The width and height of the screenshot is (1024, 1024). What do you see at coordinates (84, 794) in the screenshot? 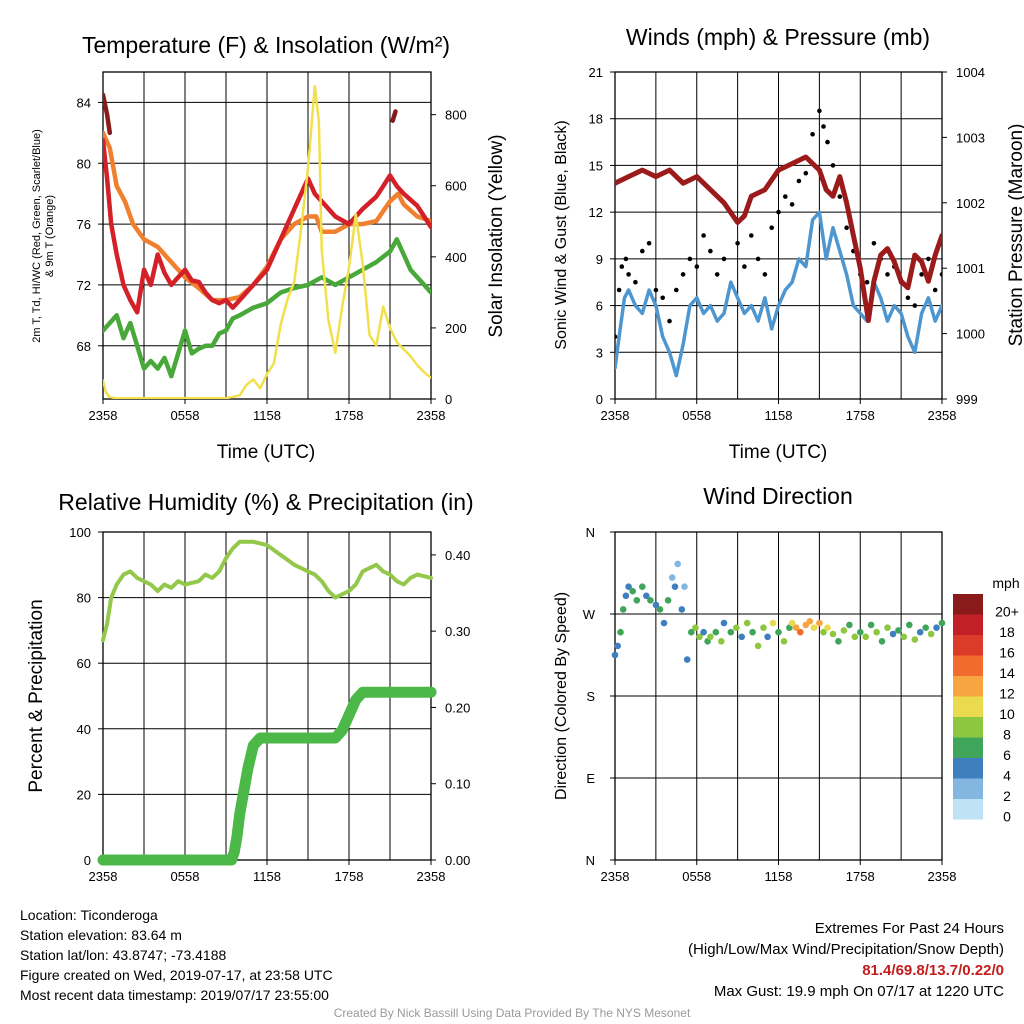
I see `y-tick-label: 20` at bounding box center [84, 794].